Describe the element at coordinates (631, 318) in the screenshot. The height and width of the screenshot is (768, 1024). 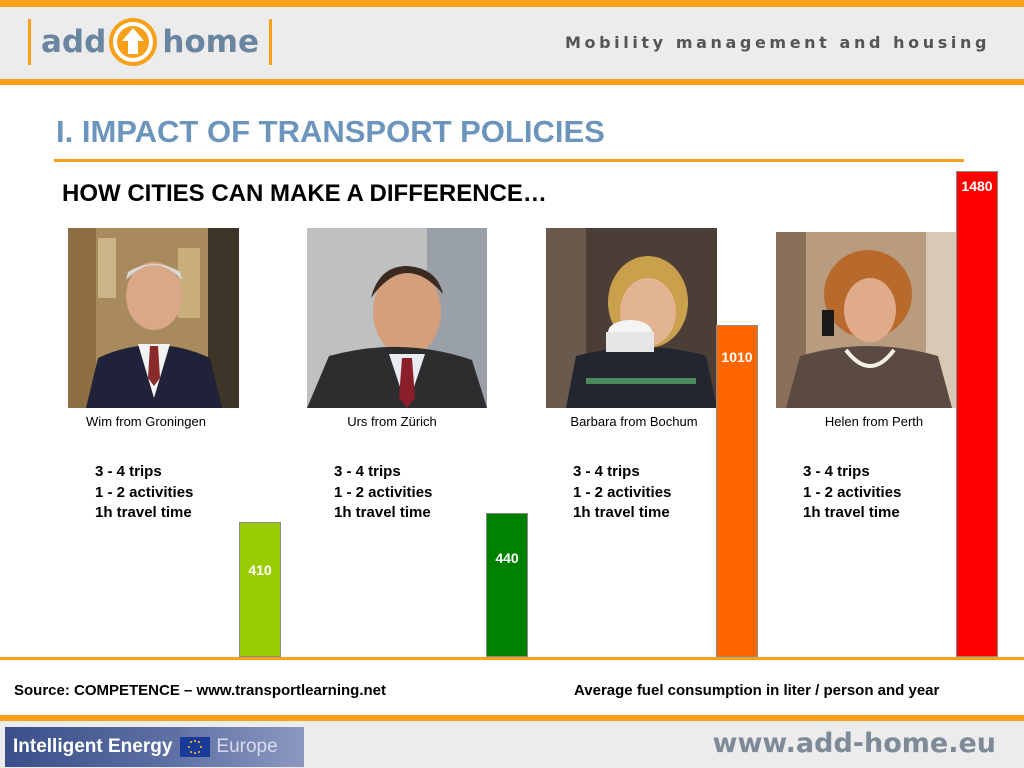
I see `photo-barbara` at that location.